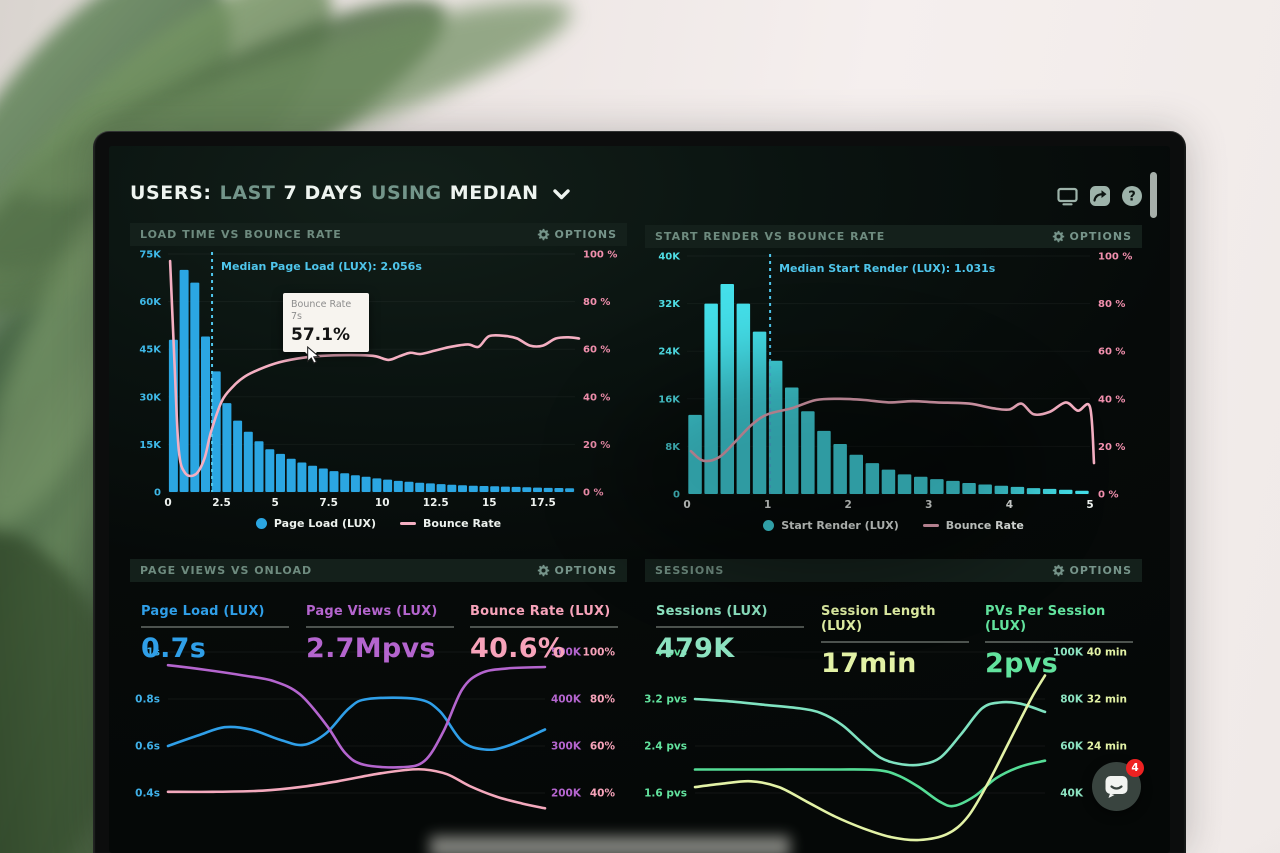 This screenshot has height=853, width=1280. What do you see at coordinates (603, 794) in the screenshot?
I see `svg-text: 40%` at bounding box center [603, 794].